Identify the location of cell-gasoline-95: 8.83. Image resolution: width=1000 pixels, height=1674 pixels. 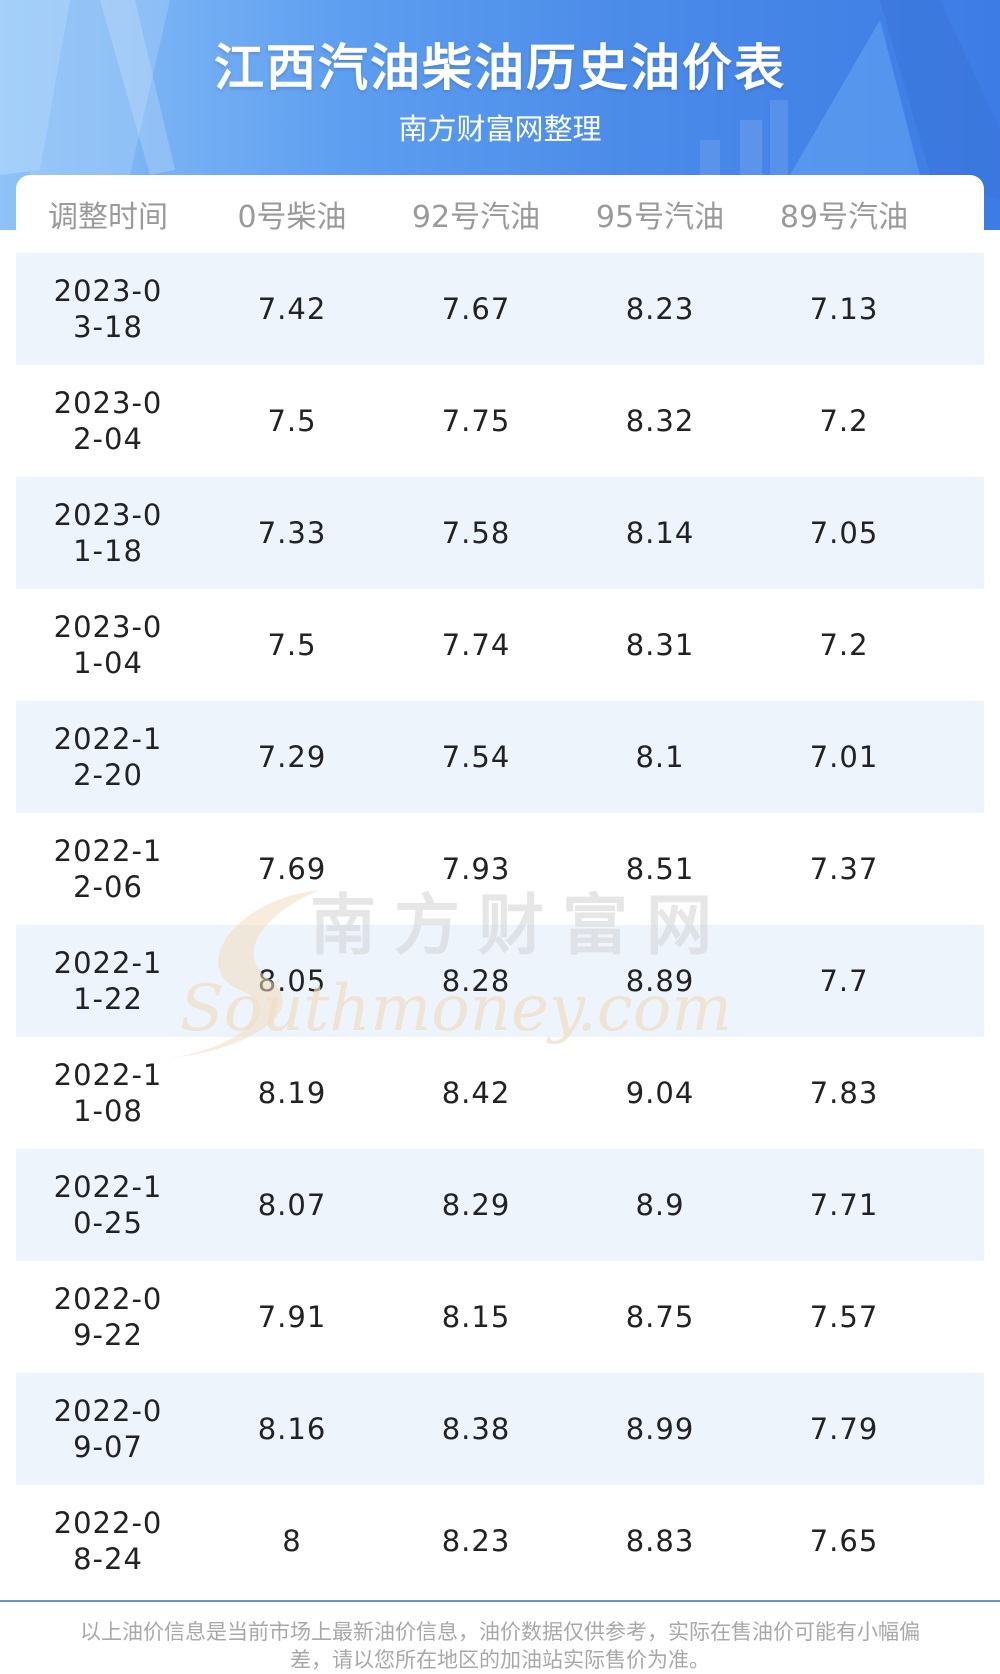
(660, 1541).